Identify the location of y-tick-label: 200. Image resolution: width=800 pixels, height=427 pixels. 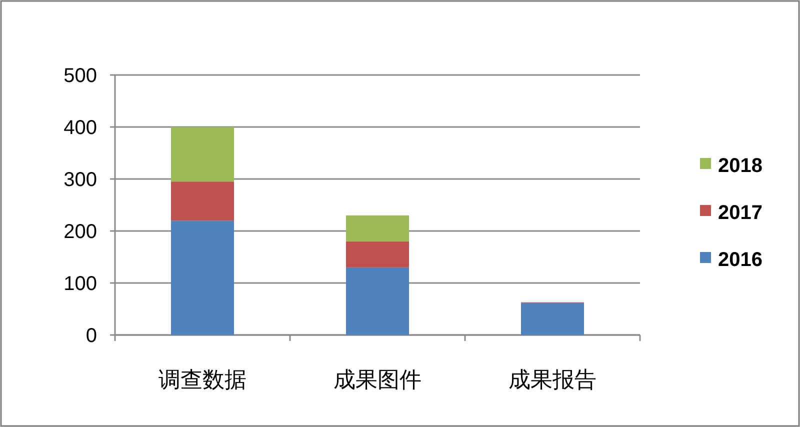
(80, 232).